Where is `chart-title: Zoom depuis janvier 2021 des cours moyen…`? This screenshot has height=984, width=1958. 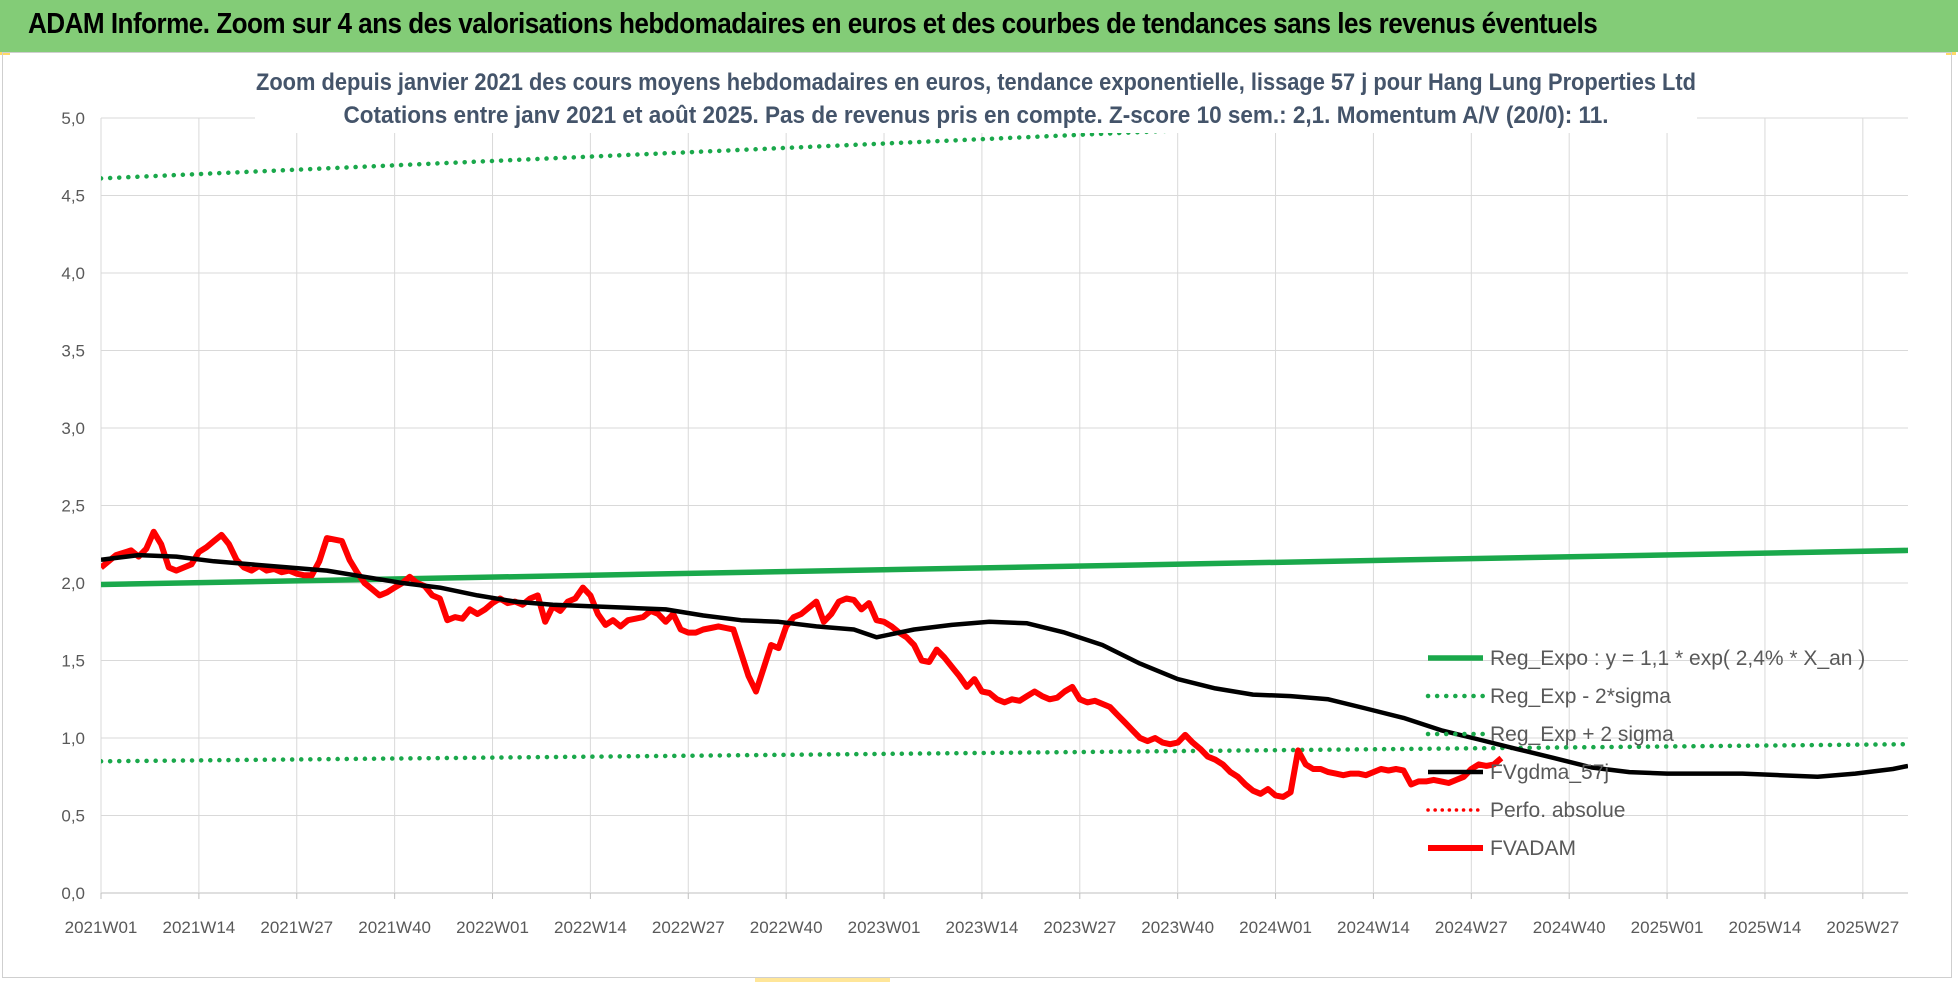 chart-title: Zoom depuis janvier 2021 des cours moyen… is located at coordinates (976, 97).